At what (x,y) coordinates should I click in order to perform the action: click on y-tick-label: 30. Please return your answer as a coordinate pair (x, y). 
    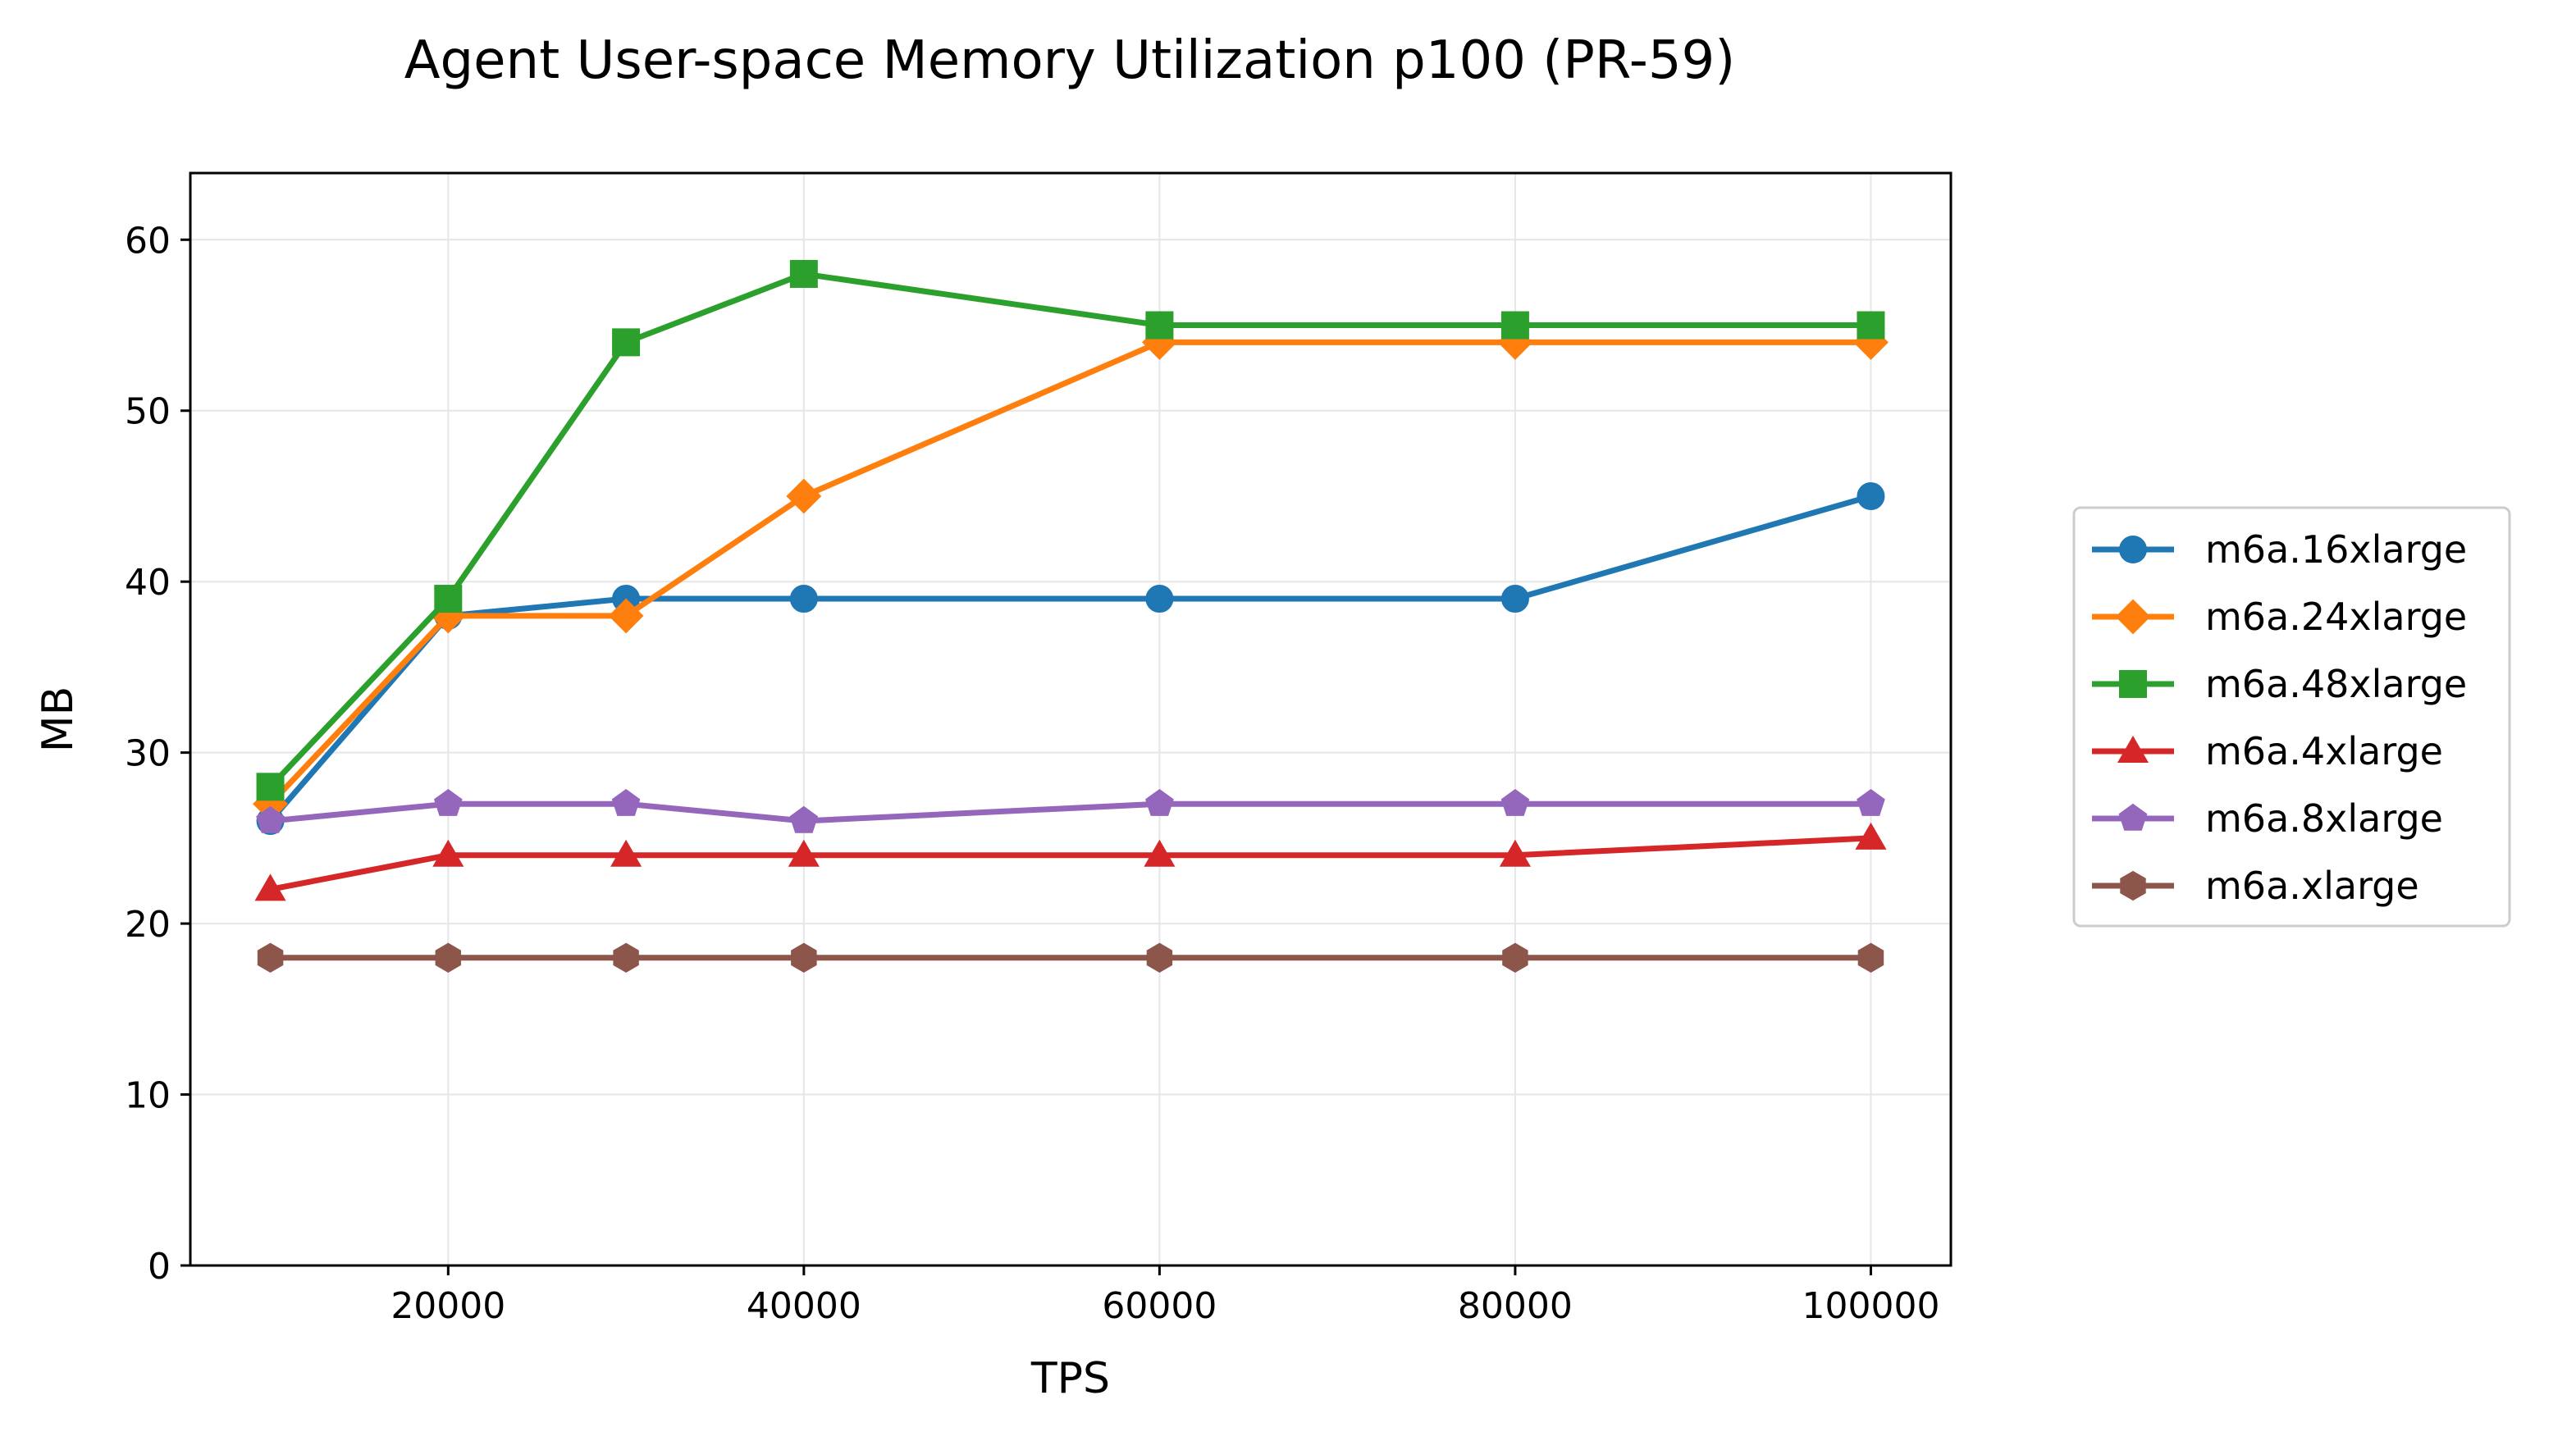
    Looking at the image, I should click on (148, 754).